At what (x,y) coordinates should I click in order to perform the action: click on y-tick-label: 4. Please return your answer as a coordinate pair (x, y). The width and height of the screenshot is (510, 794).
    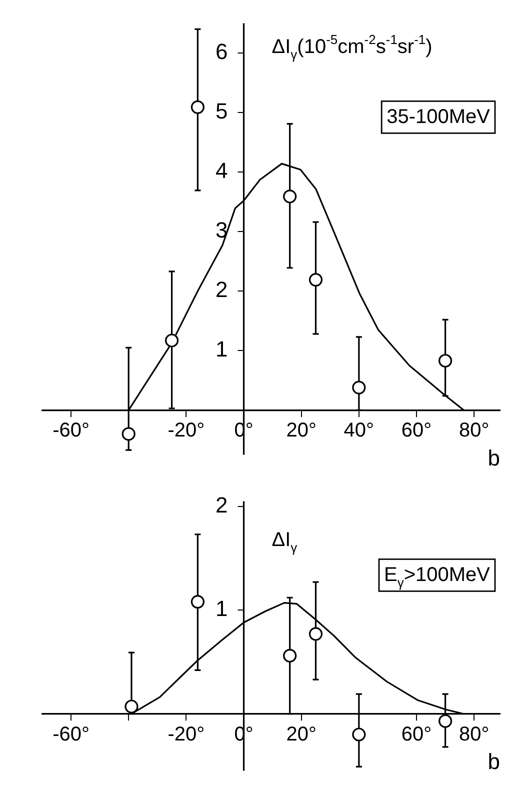
    Looking at the image, I should click on (222, 171).